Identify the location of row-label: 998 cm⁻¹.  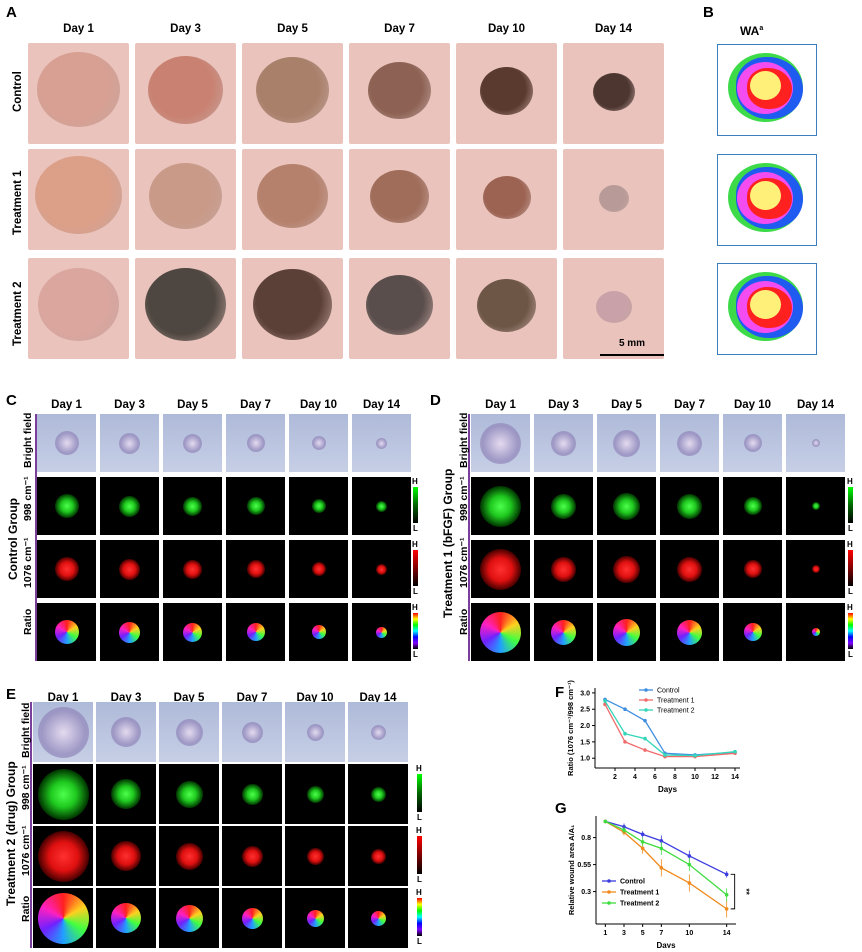
(464, 498).